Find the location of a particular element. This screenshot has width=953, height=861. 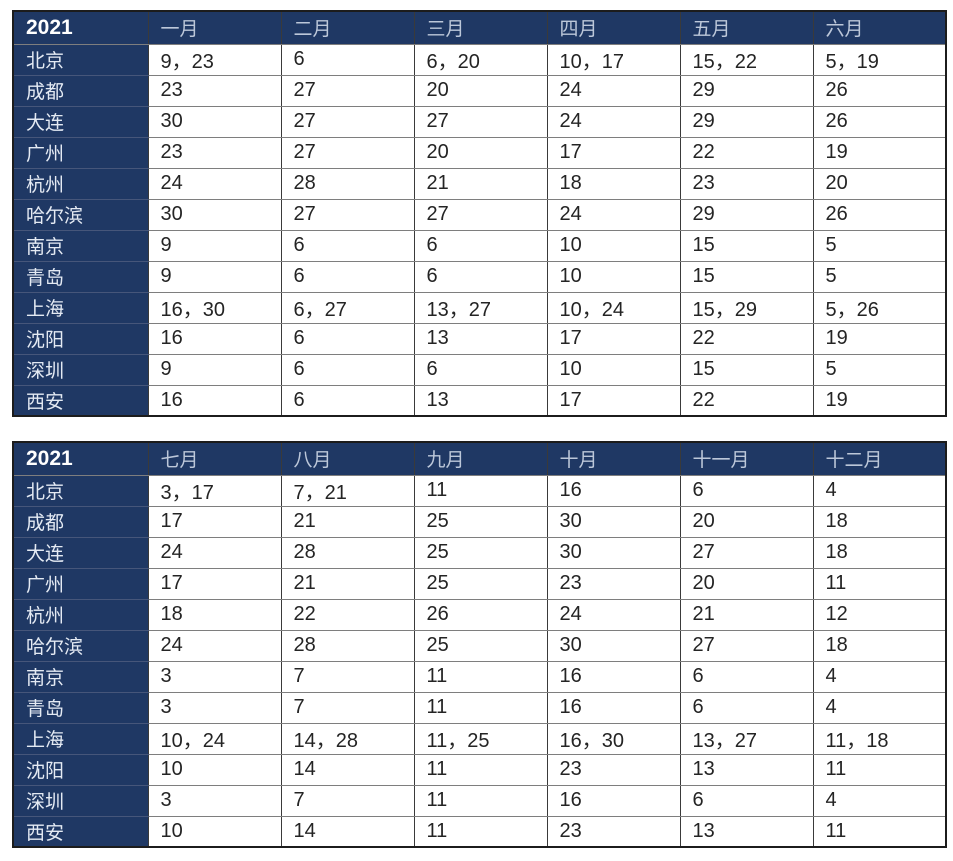

table-row: 广州 17 21 25 23 20 11 is located at coordinates (480, 583).